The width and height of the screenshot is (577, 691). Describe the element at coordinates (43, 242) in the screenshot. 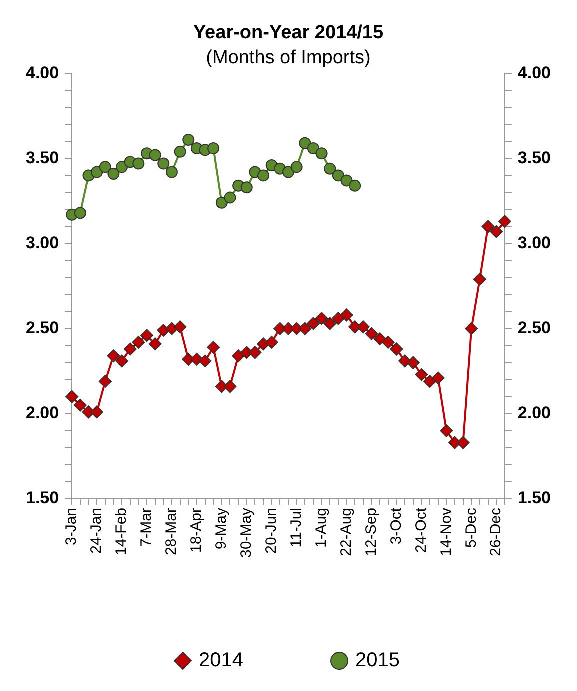

I see `y-tick-label: 3.00` at that location.